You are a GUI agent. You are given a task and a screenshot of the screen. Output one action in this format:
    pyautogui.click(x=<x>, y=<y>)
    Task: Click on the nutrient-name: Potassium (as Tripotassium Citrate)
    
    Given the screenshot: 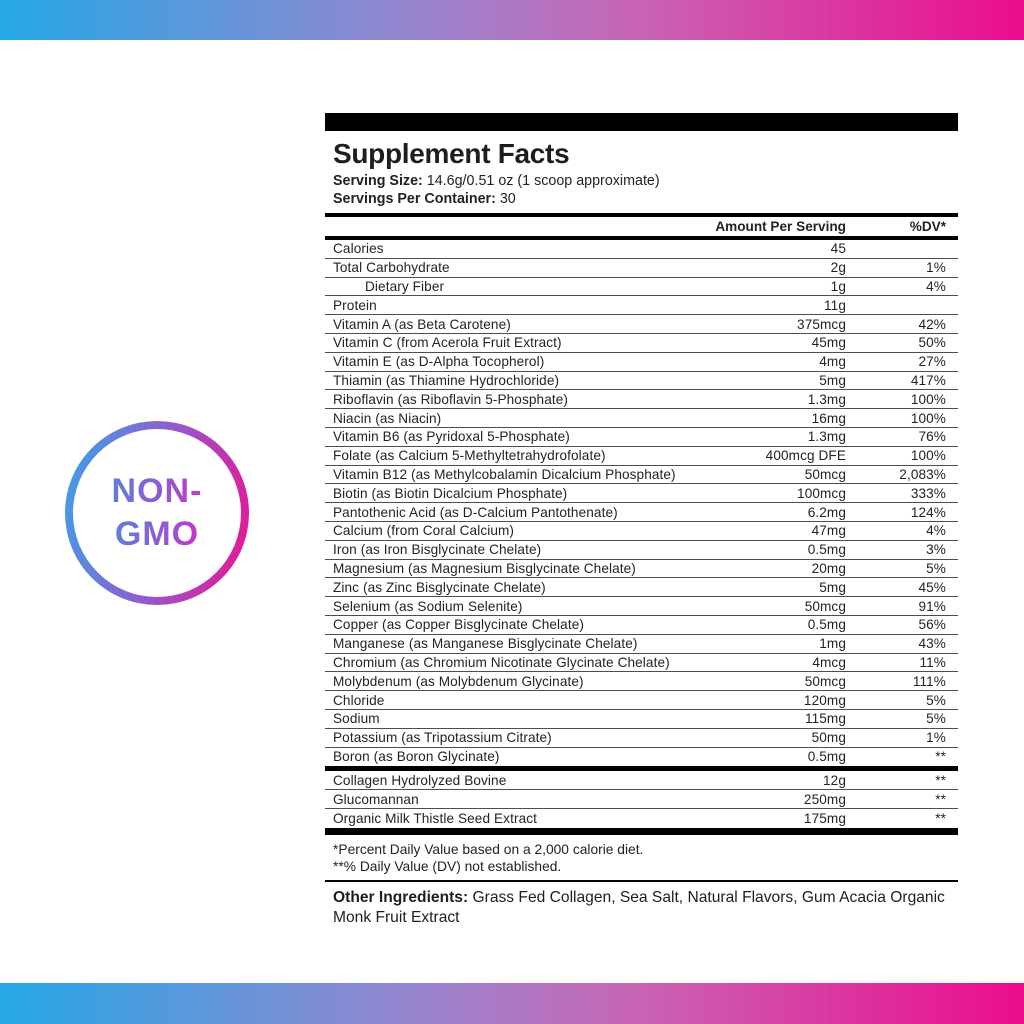 What is the action you would take?
    pyautogui.click(x=442, y=738)
    